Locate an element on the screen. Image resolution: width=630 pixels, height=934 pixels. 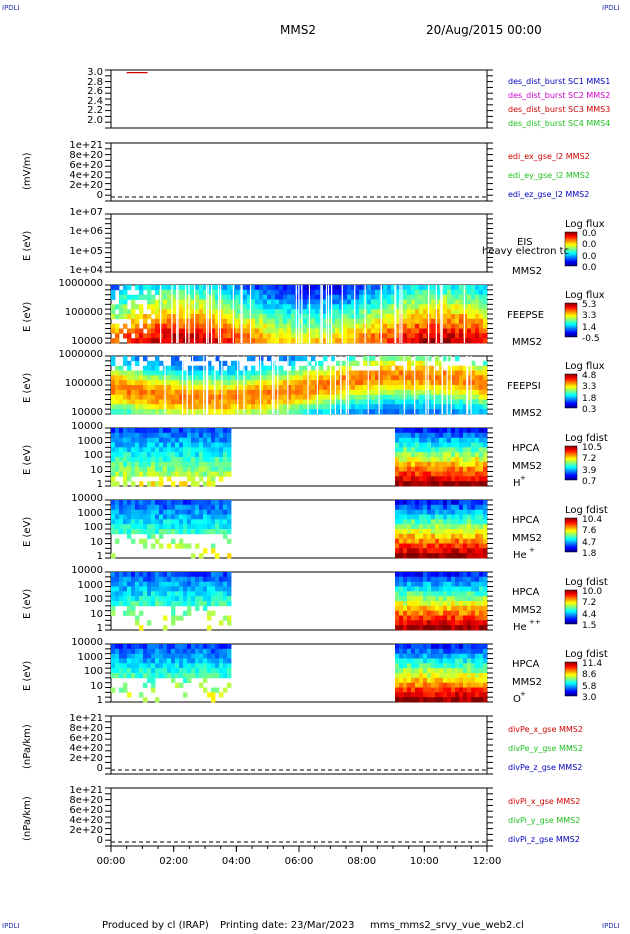
y-tick-label: 1000 is located at coordinates (90, 441).